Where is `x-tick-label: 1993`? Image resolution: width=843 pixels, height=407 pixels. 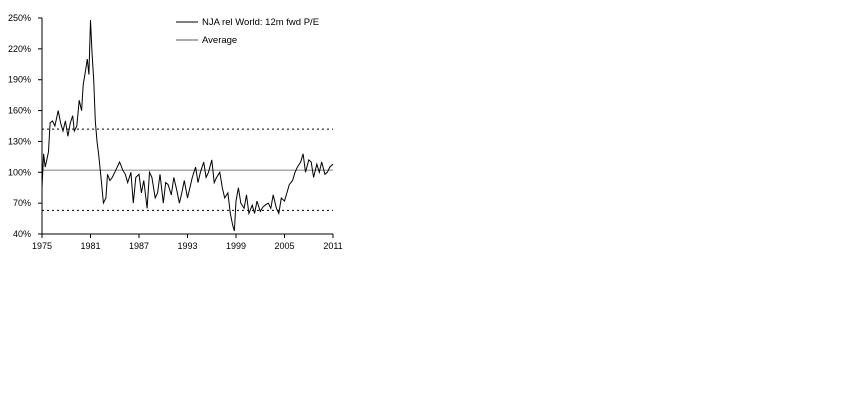 x-tick-label: 1993 is located at coordinates (187, 246).